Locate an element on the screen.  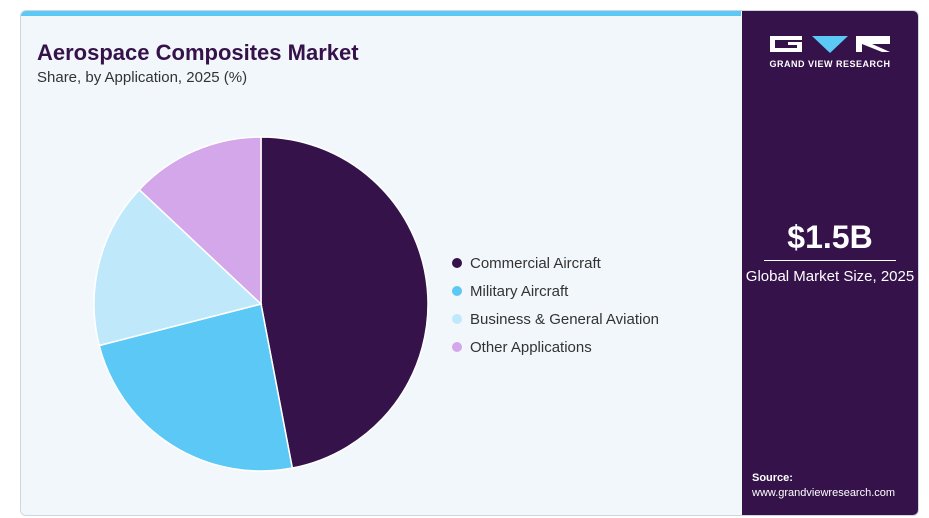
legend-item: Military Aircraft is located at coordinates (555, 291).